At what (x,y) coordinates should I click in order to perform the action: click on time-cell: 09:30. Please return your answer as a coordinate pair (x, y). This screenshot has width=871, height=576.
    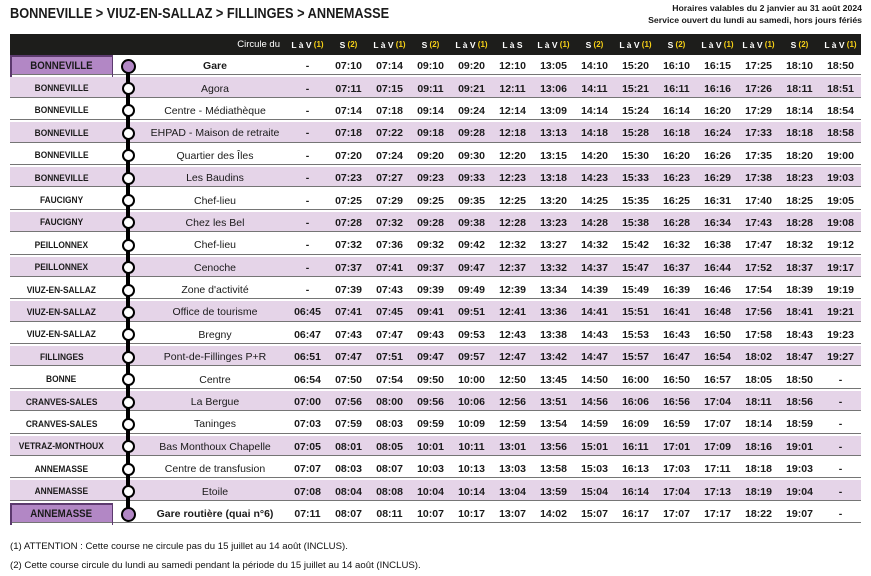
    Looking at the image, I should click on (471, 155).